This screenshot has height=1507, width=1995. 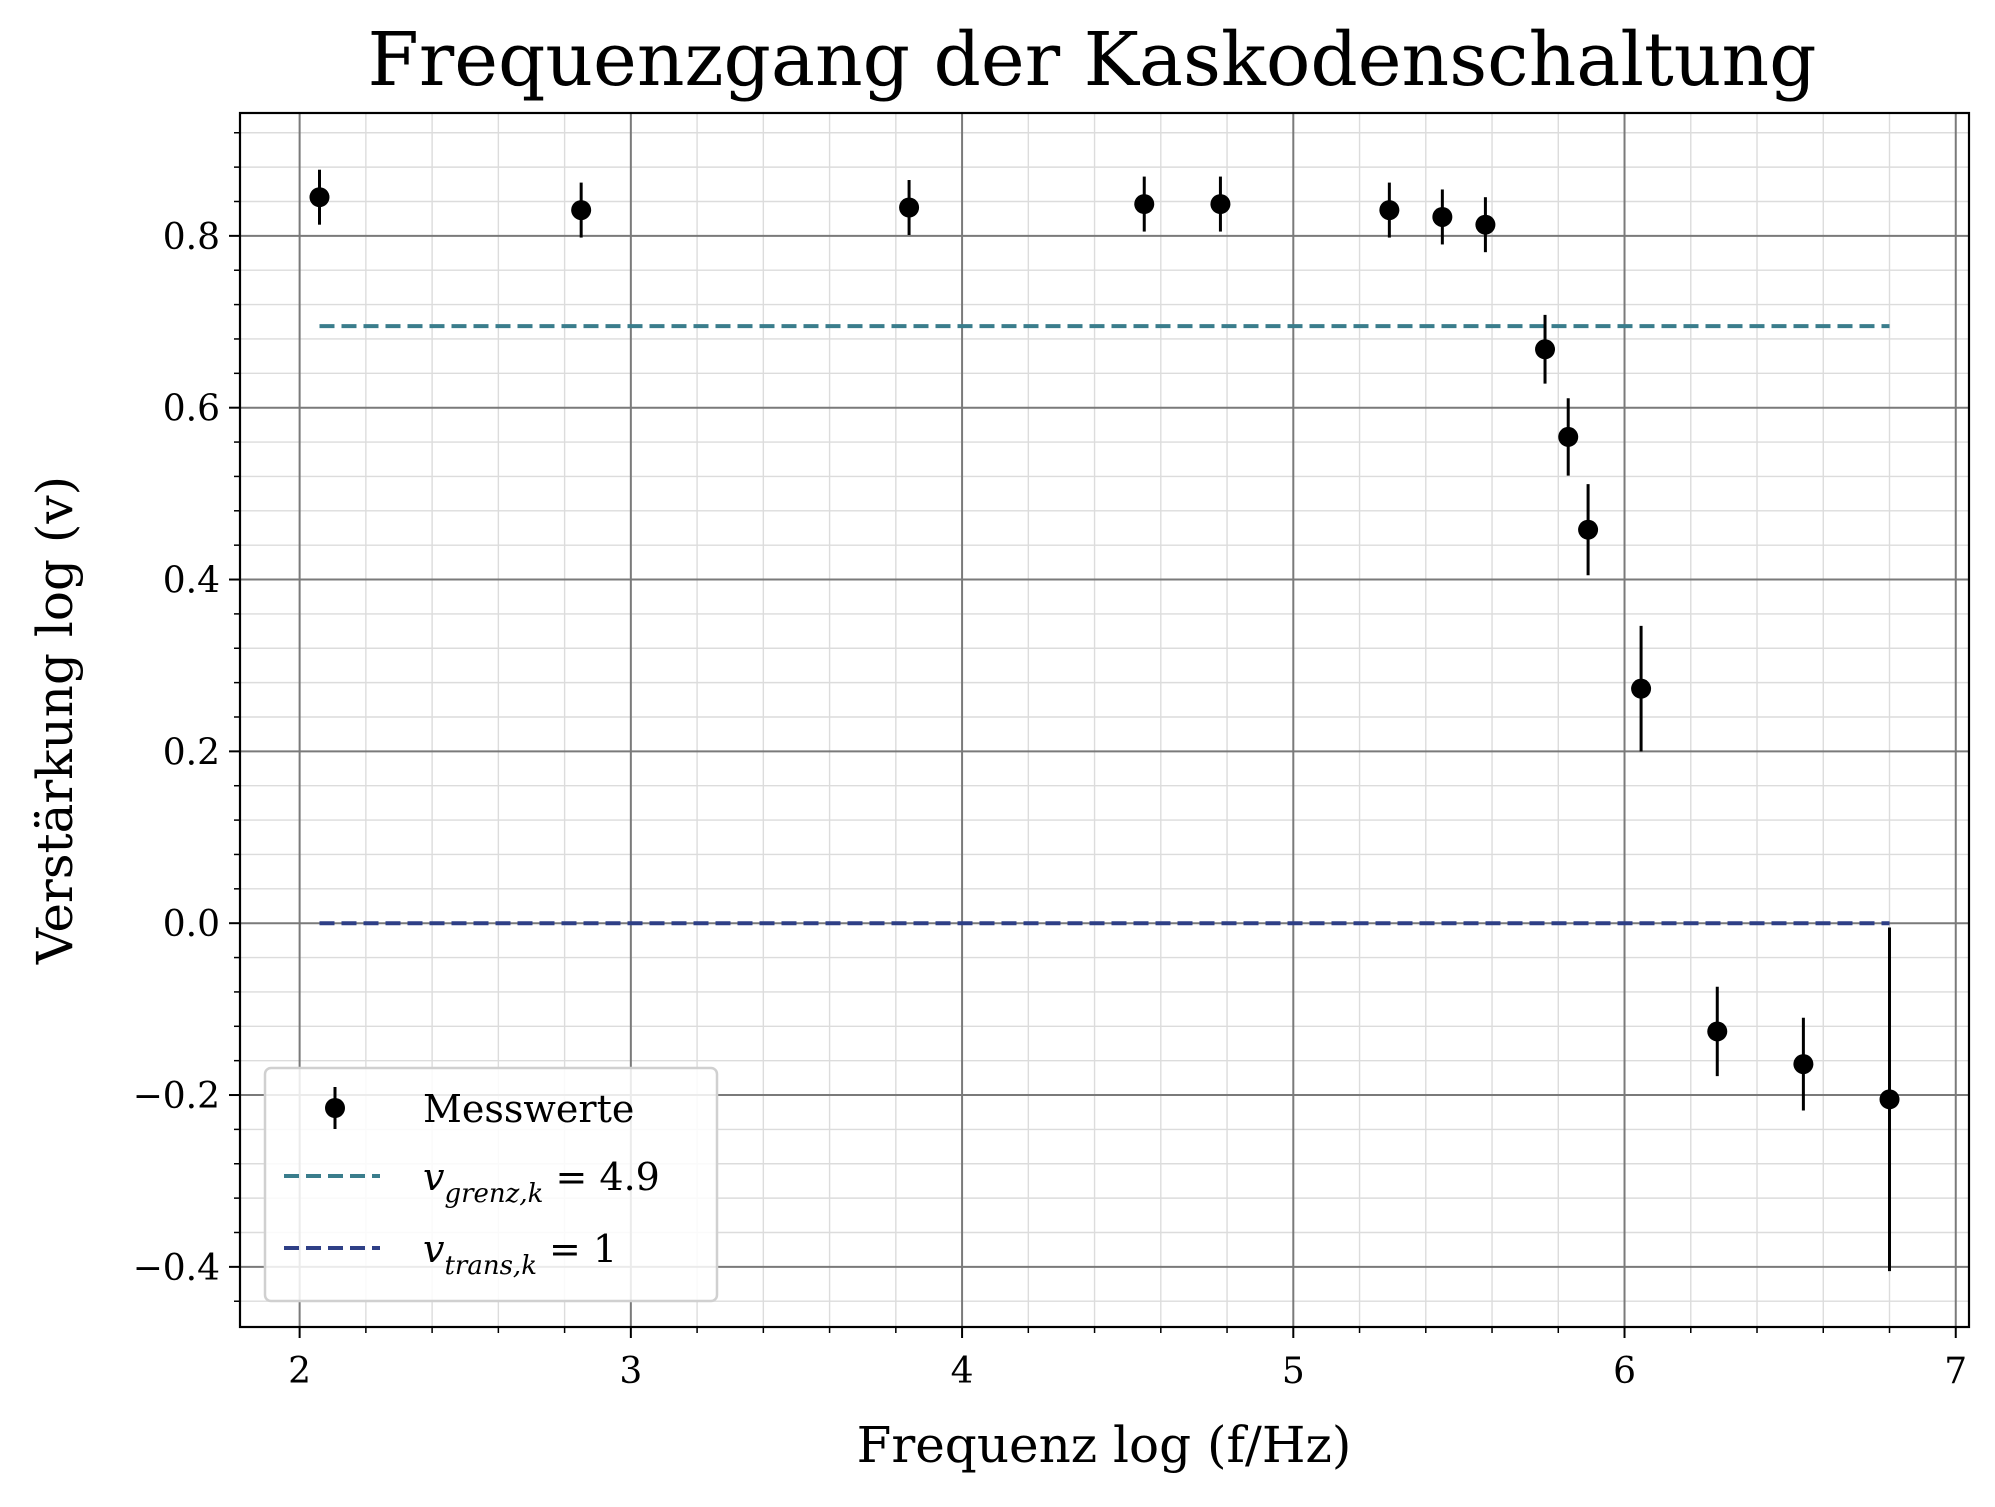 What do you see at coordinates (1104, 1445) in the screenshot?
I see `x-axis-label: Frequenz log (f/Hz)` at bounding box center [1104, 1445].